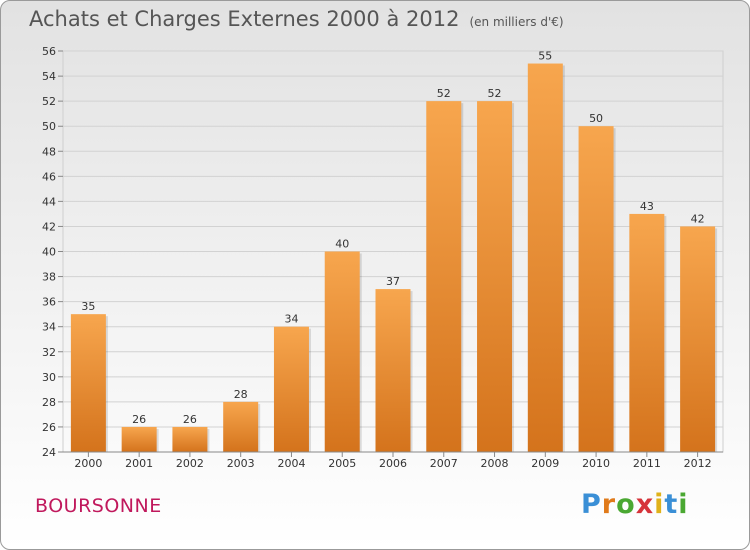 This screenshot has height=550, width=750. I want to click on y-tick-label: 46, so click(49, 176).